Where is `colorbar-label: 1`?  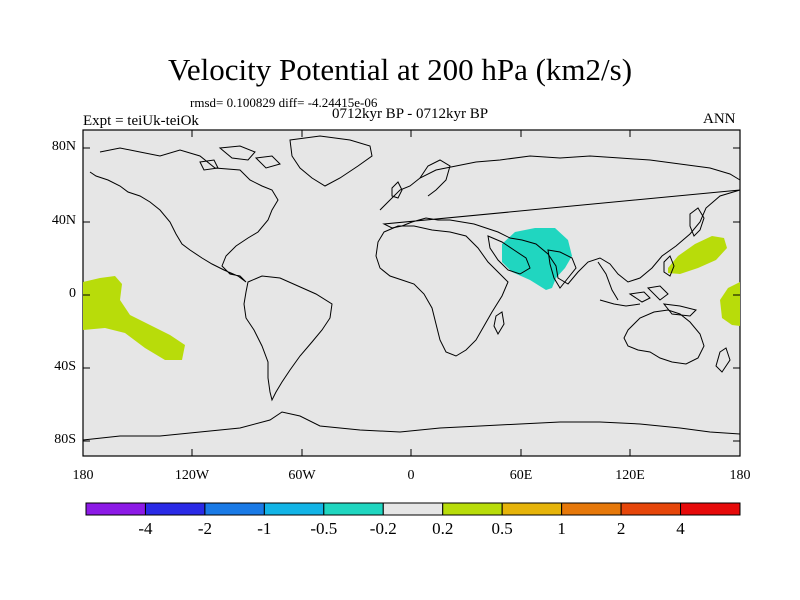 colorbar-label: 1 is located at coordinates (561, 528).